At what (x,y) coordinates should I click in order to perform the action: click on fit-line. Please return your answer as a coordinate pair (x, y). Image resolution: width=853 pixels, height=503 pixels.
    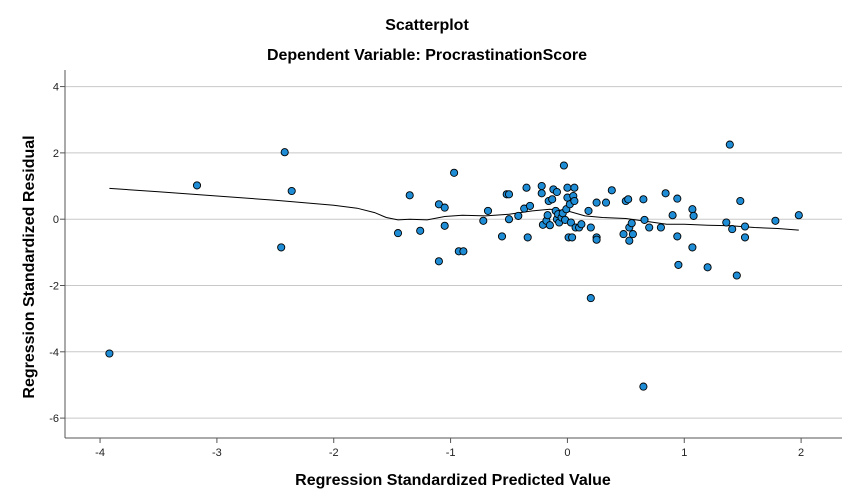
    Looking at the image, I should click on (454, 209).